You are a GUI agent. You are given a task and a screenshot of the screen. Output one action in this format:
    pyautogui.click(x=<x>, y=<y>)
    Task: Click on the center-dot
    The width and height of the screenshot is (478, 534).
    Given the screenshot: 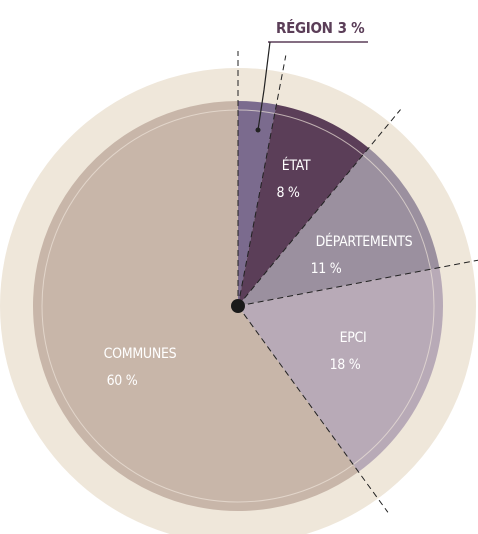 What is the action you would take?
    pyautogui.click(x=238, y=306)
    